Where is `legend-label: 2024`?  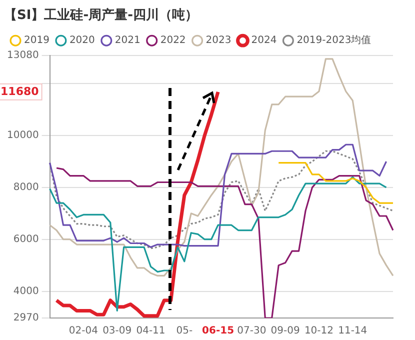 legend-label: 2024 is located at coordinates (264, 40).